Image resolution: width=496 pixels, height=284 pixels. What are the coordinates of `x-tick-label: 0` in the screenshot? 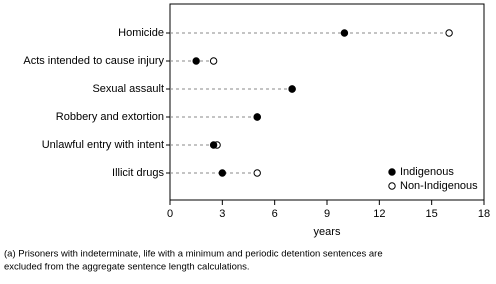 It's located at (170, 214).